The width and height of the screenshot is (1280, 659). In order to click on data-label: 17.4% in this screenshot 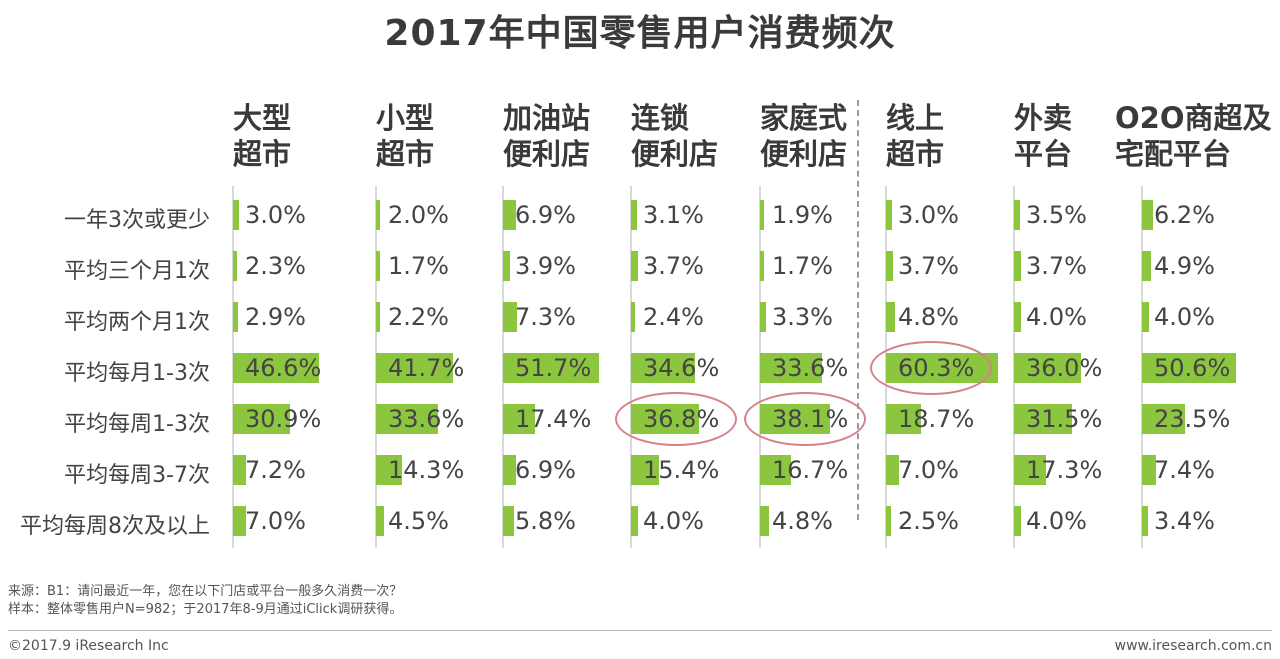, I will do `click(553, 419)`.